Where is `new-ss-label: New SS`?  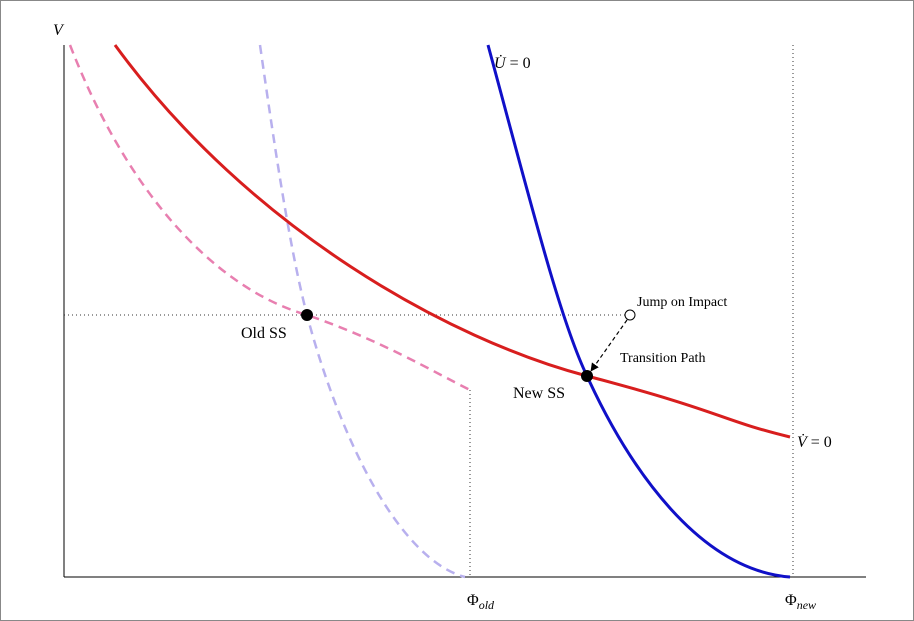
new-ss-label: New SS is located at coordinates (539, 393).